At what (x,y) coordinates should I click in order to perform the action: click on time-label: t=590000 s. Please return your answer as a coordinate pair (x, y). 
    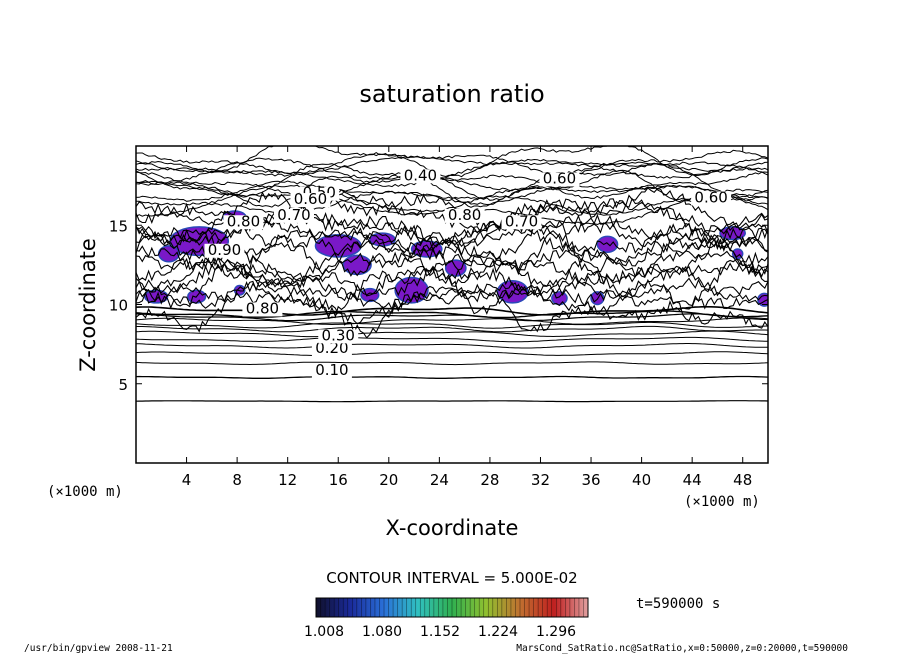
    Looking at the image, I should click on (678, 604).